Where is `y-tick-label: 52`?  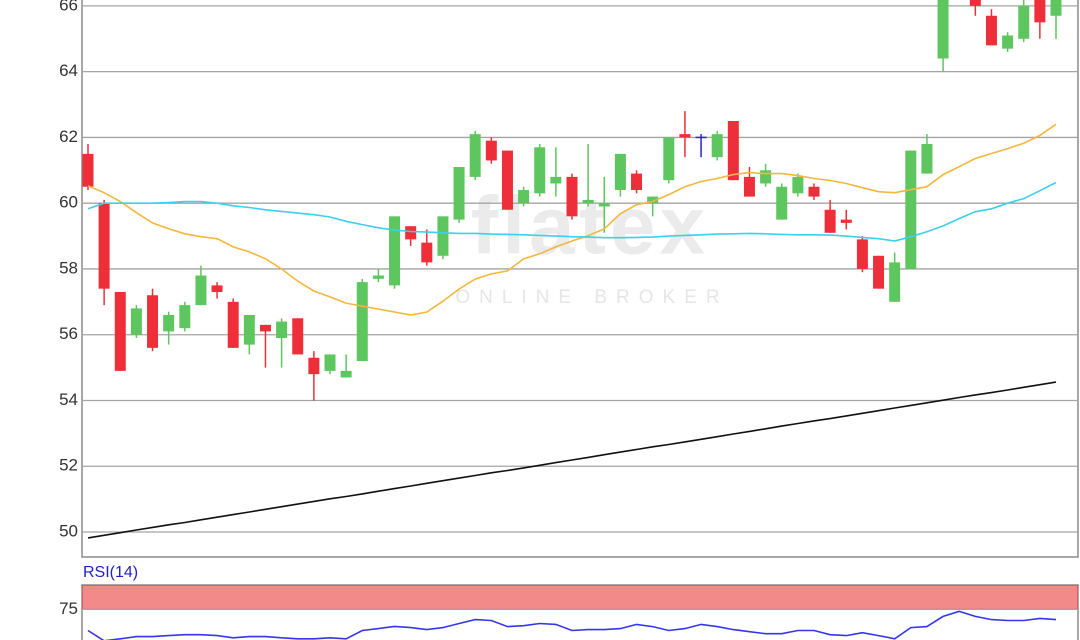 y-tick-label: 52 is located at coordinates (68, 465).